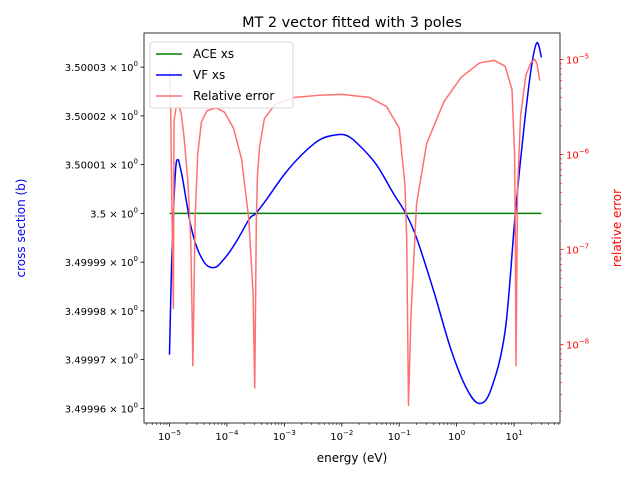 This screenshot has height=480, width=640. I want to click on y2-tick-label: 10⁻⁸, so click(577, 345).